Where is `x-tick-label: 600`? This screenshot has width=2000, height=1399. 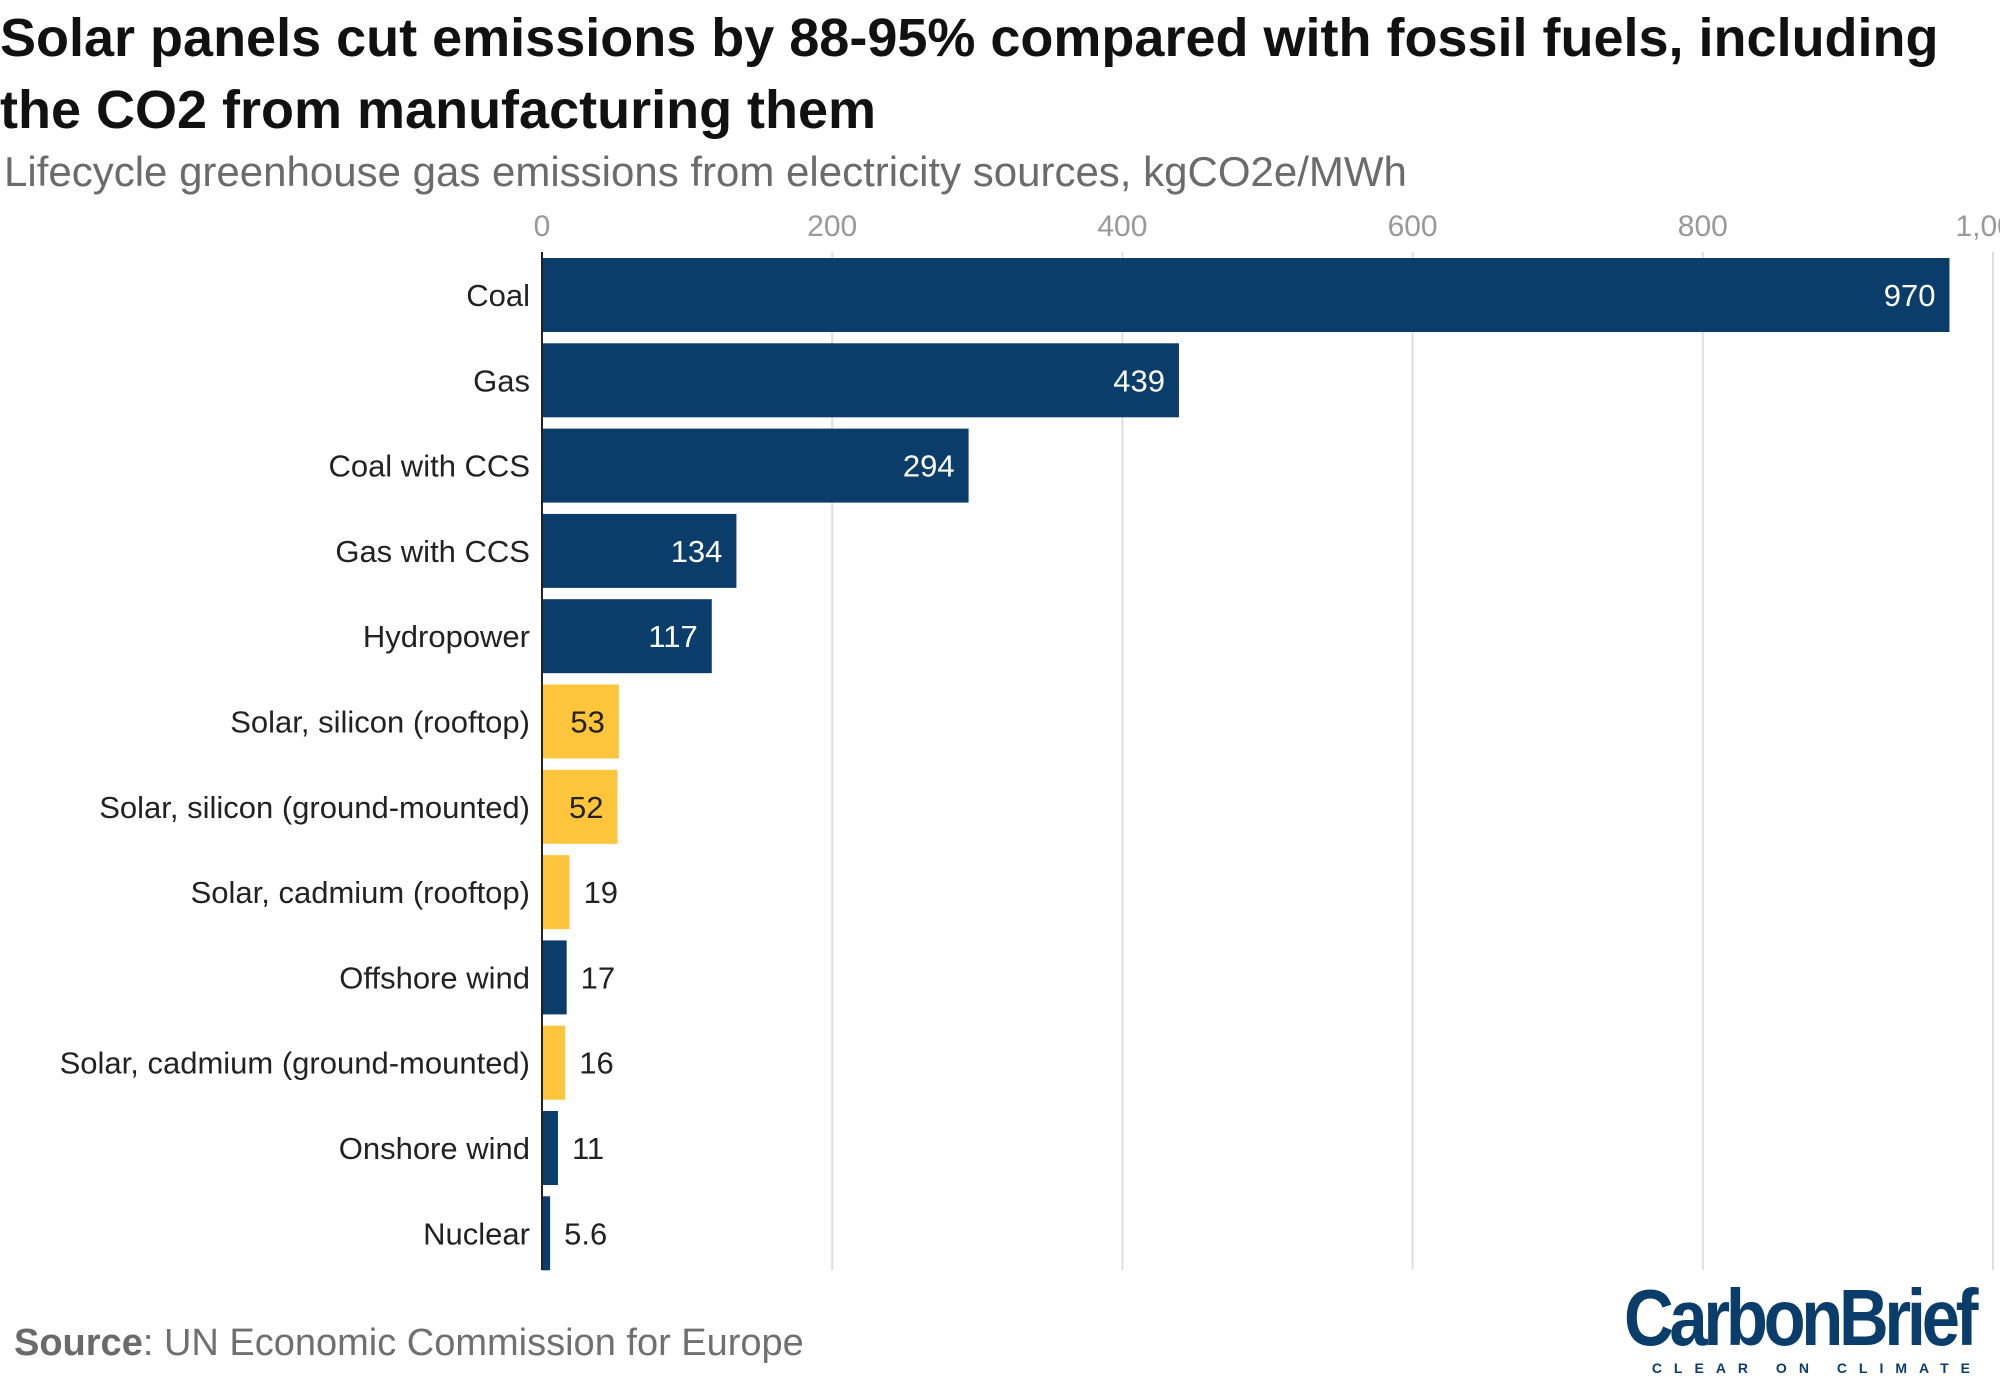
x-tick-label: 600 is located at coordinates (1413, 226).